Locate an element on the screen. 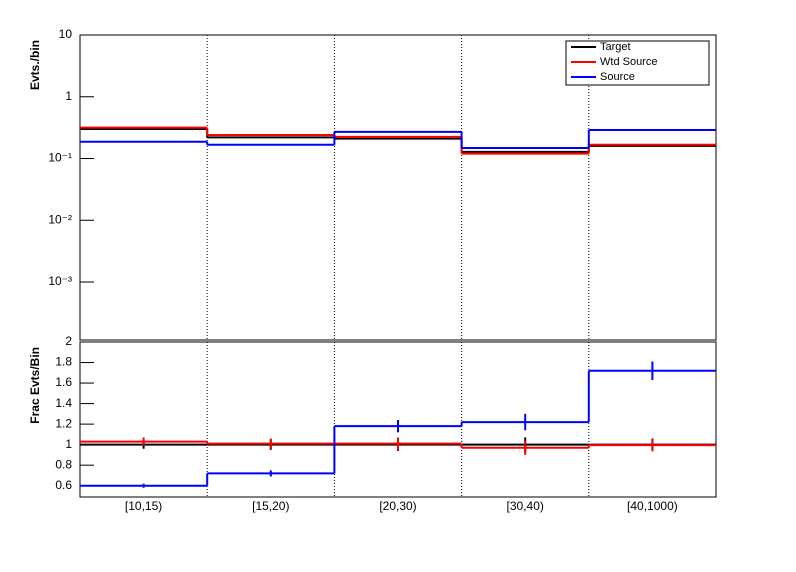  y-tick-label: 1.2 is located at coordinates (63, 423).